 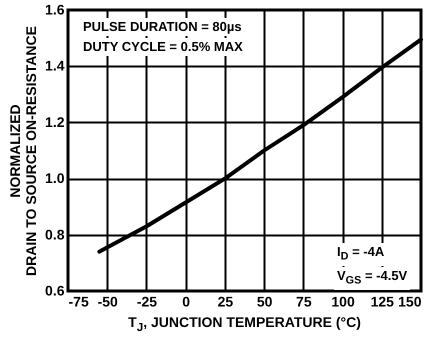 What do you see at coordinates (55, 178) in the screenshot?
I see `y-tick-label: 1.0` at bounding box center [55, 178].